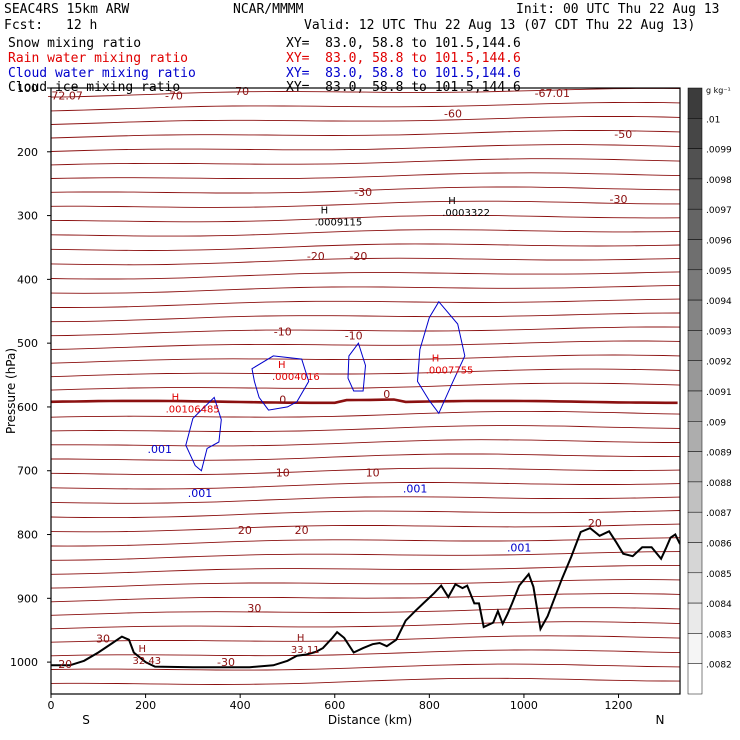 The width and height of the screenshot is (740, 740). I want to click on maximum-value: .00106485, so click(193, 409).